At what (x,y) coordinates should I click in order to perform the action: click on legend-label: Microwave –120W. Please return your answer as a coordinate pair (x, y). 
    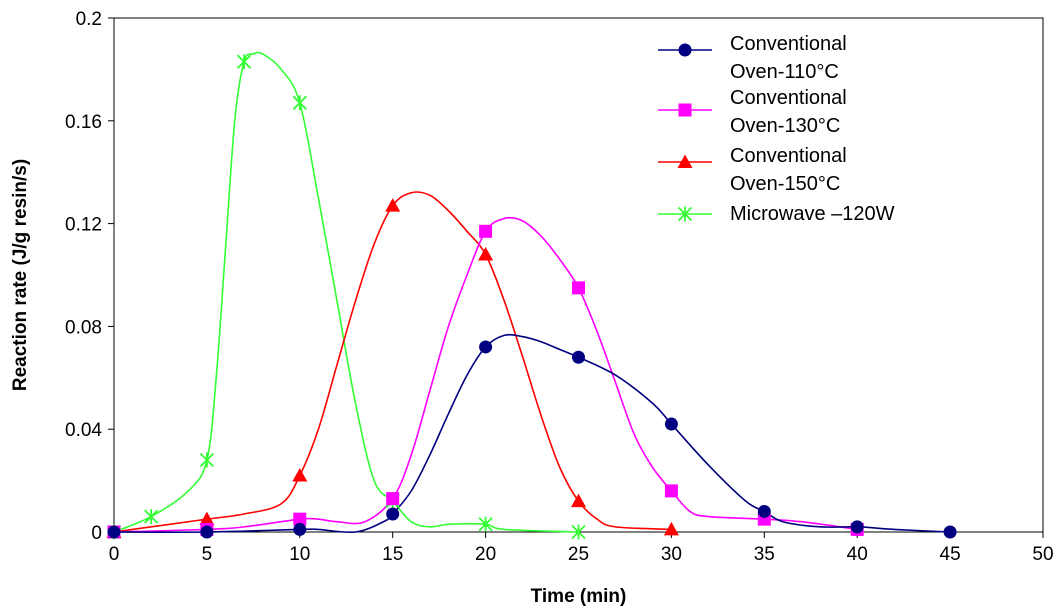
    Looking at the image, I should click on (812, 214).